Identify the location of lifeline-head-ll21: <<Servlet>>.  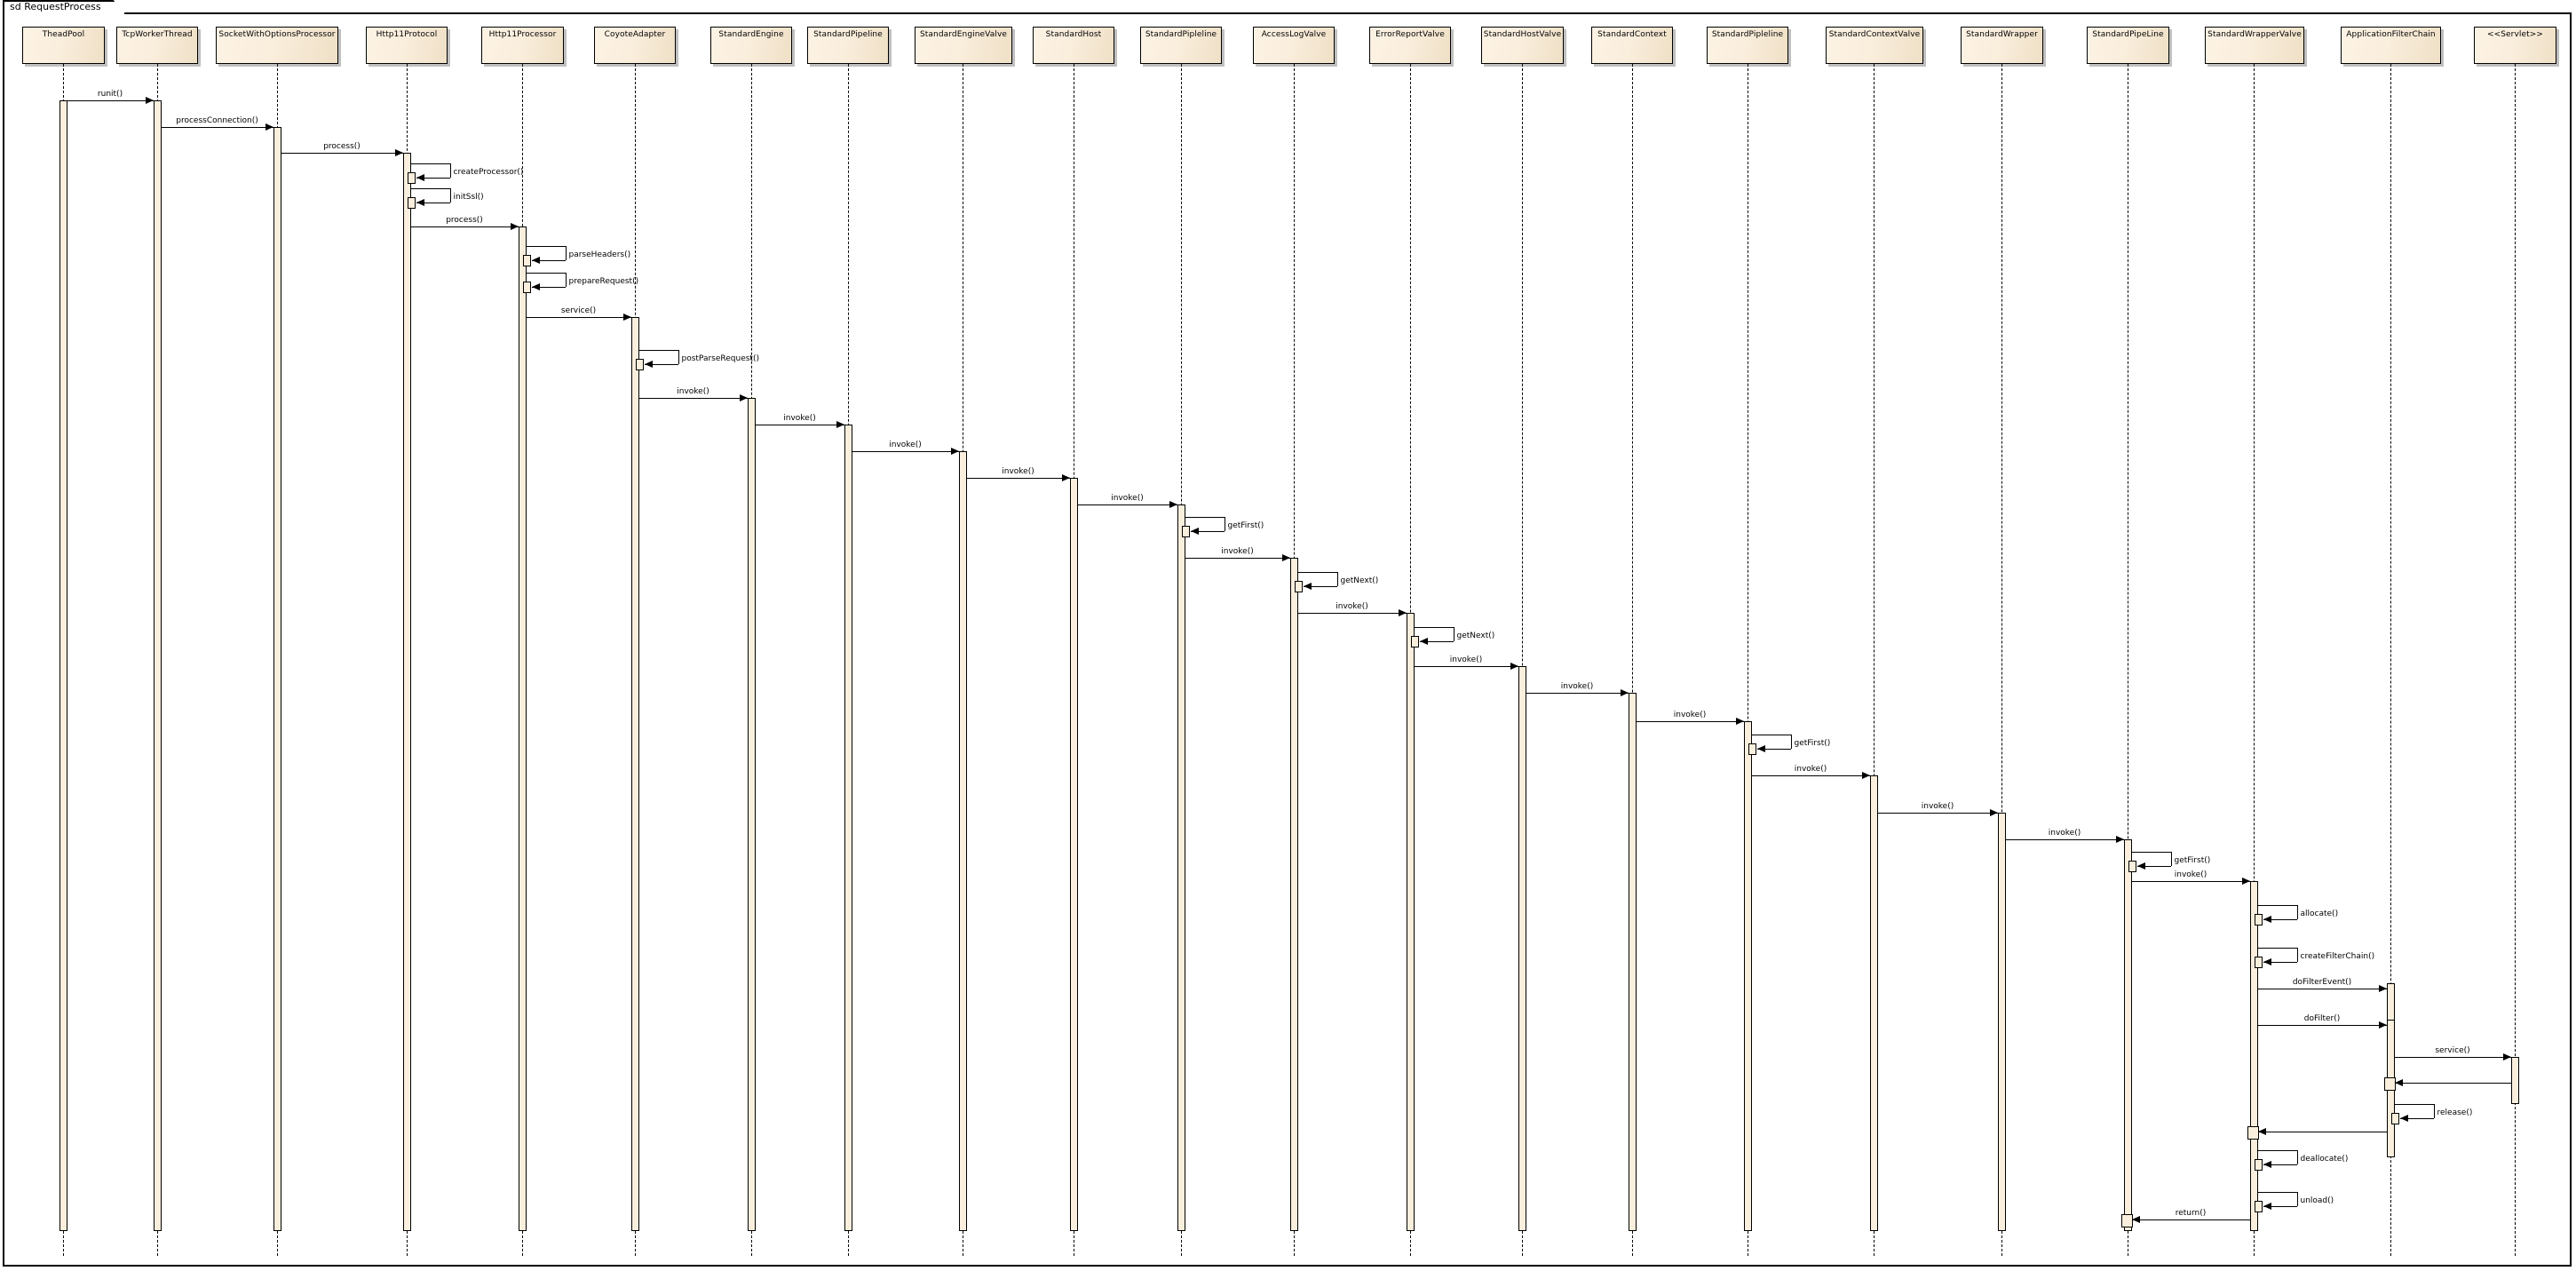
(2515, 46).